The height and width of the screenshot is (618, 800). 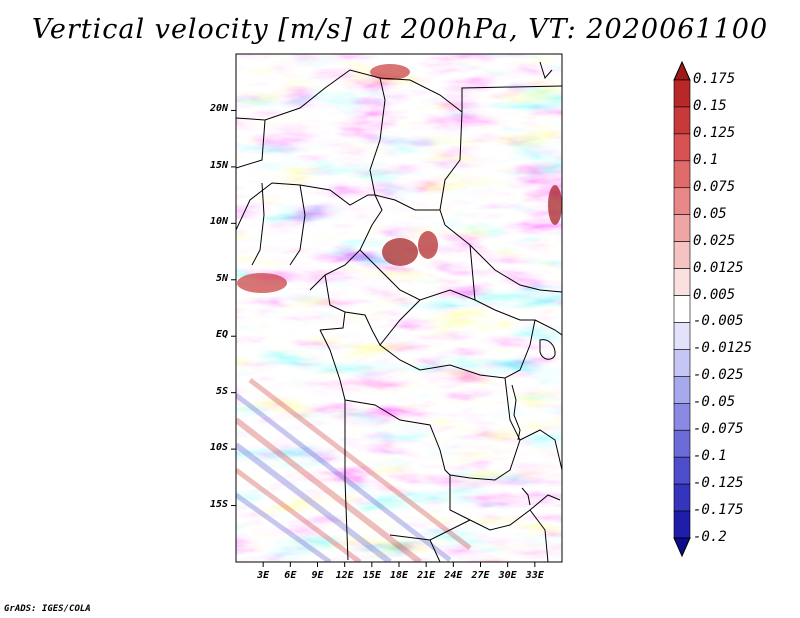 I want to click on lat-tick-label: 15S, so click(x=218, y=504).